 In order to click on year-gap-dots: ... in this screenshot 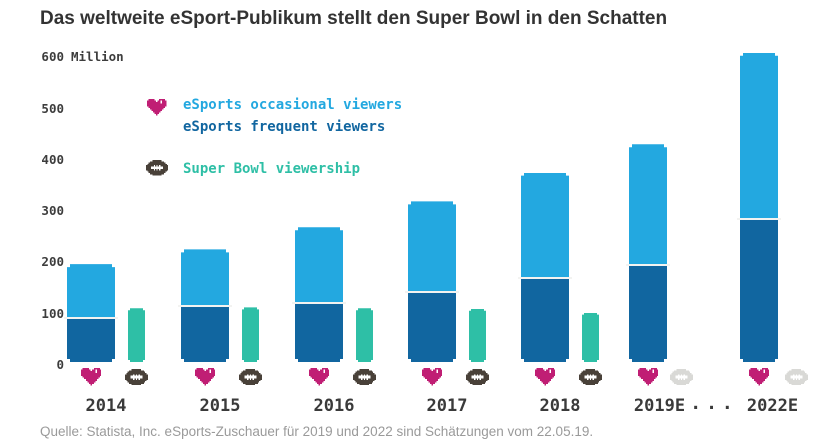, I will do `click(714, 403)`.